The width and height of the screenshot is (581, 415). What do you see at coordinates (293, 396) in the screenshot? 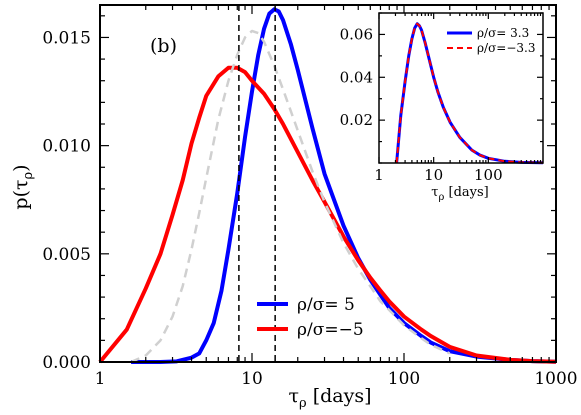
I see `x-axis-title-main: τ` at bounding box center [293, 396].